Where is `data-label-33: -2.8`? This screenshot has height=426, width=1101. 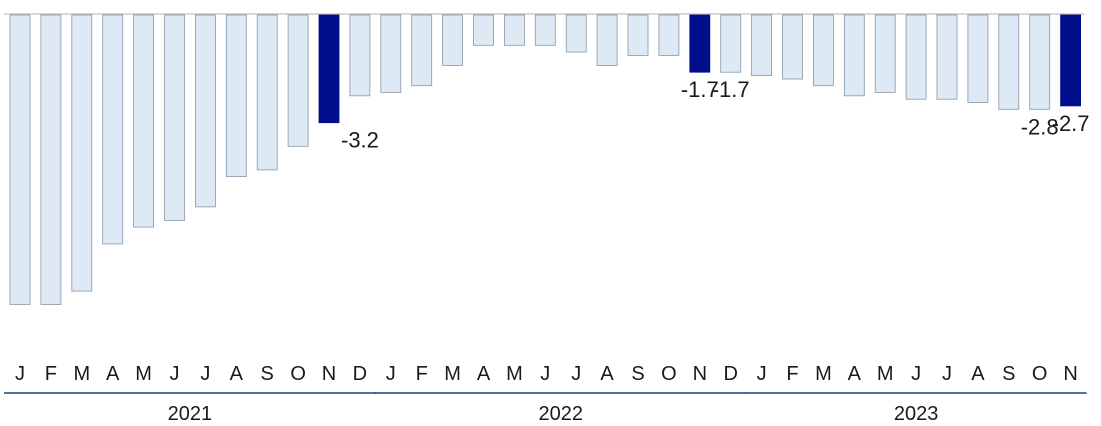 data-label-33: -2.8 is located at coordinates (1040, 126).